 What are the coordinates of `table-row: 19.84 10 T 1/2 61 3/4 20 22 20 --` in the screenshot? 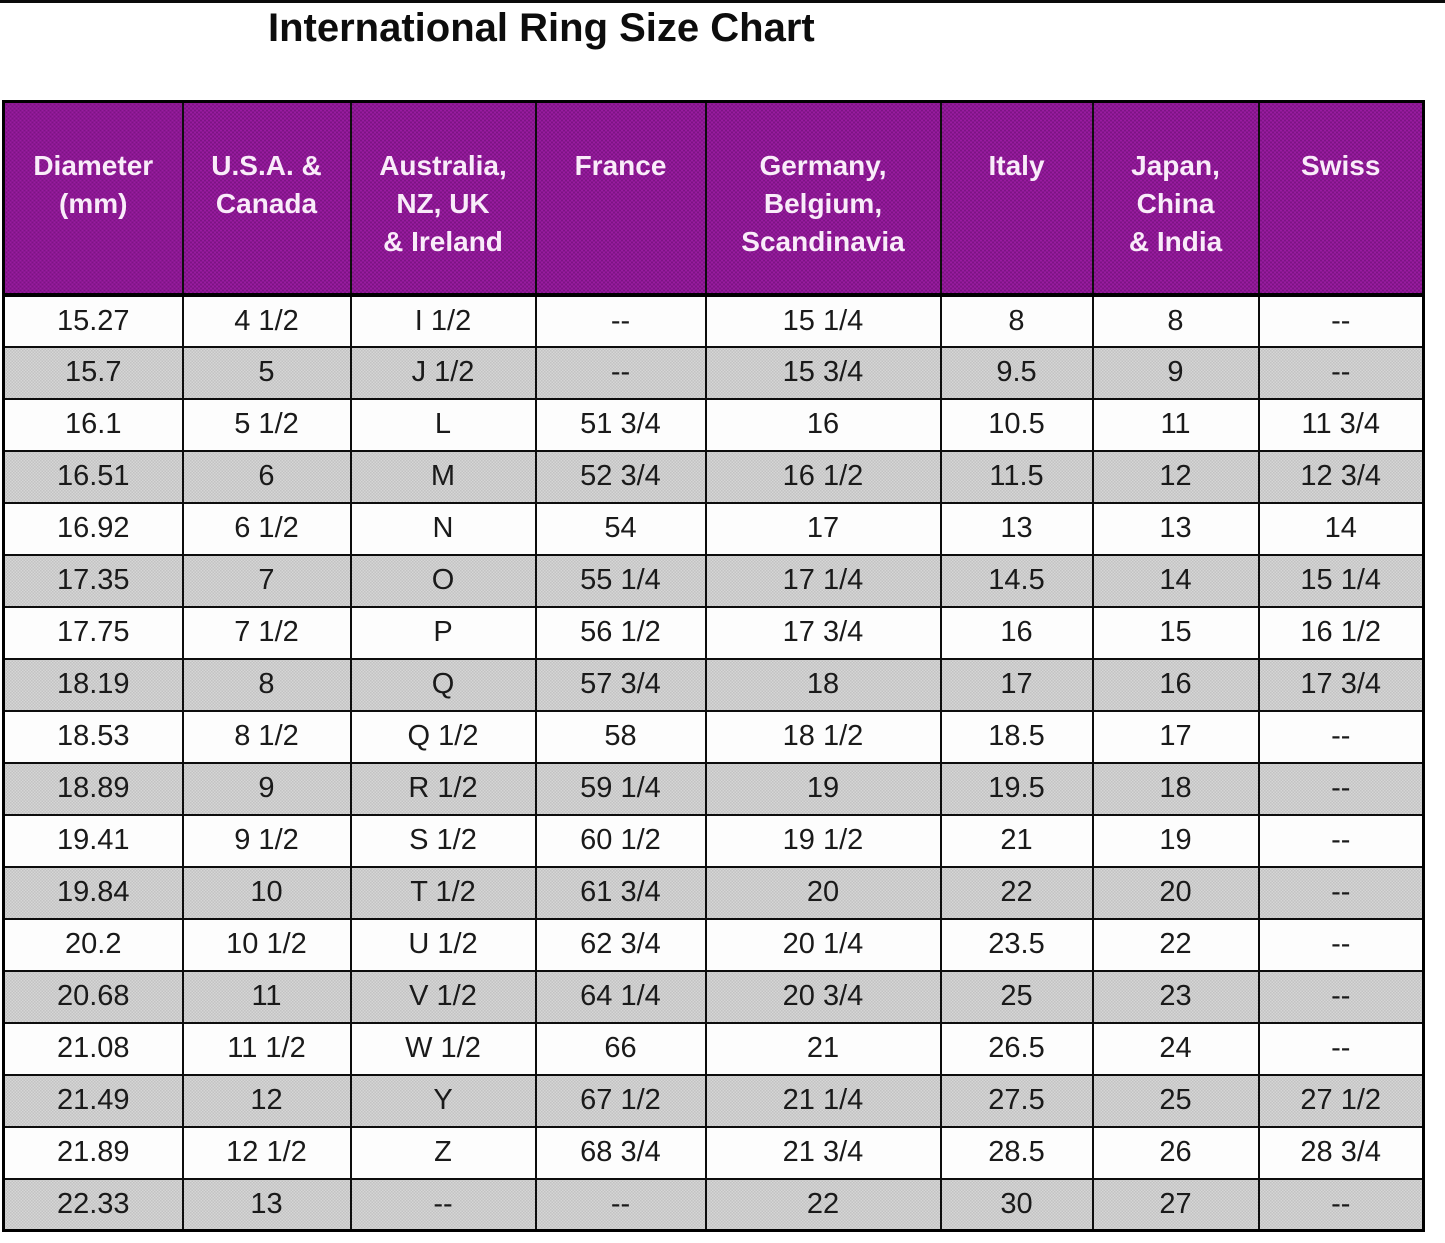 It's located at (713, 892).